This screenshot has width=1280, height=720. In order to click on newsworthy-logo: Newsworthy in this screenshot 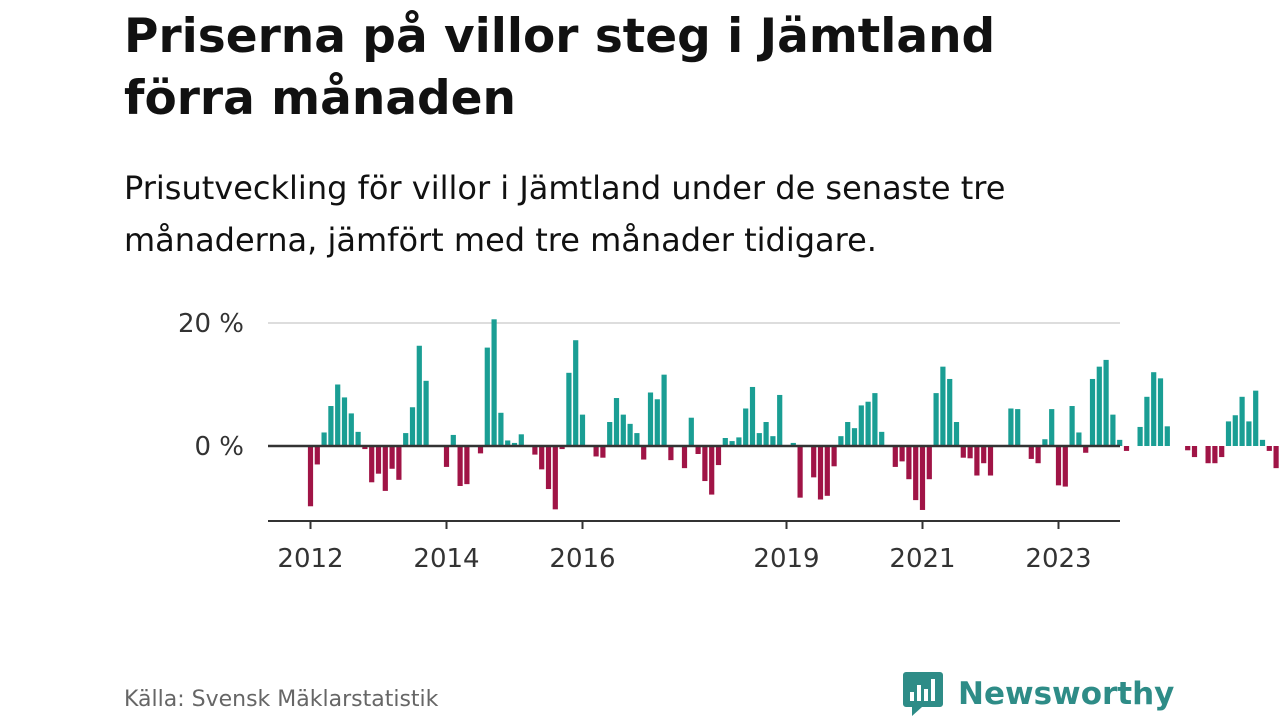, I will do `click(1038, 694)`.